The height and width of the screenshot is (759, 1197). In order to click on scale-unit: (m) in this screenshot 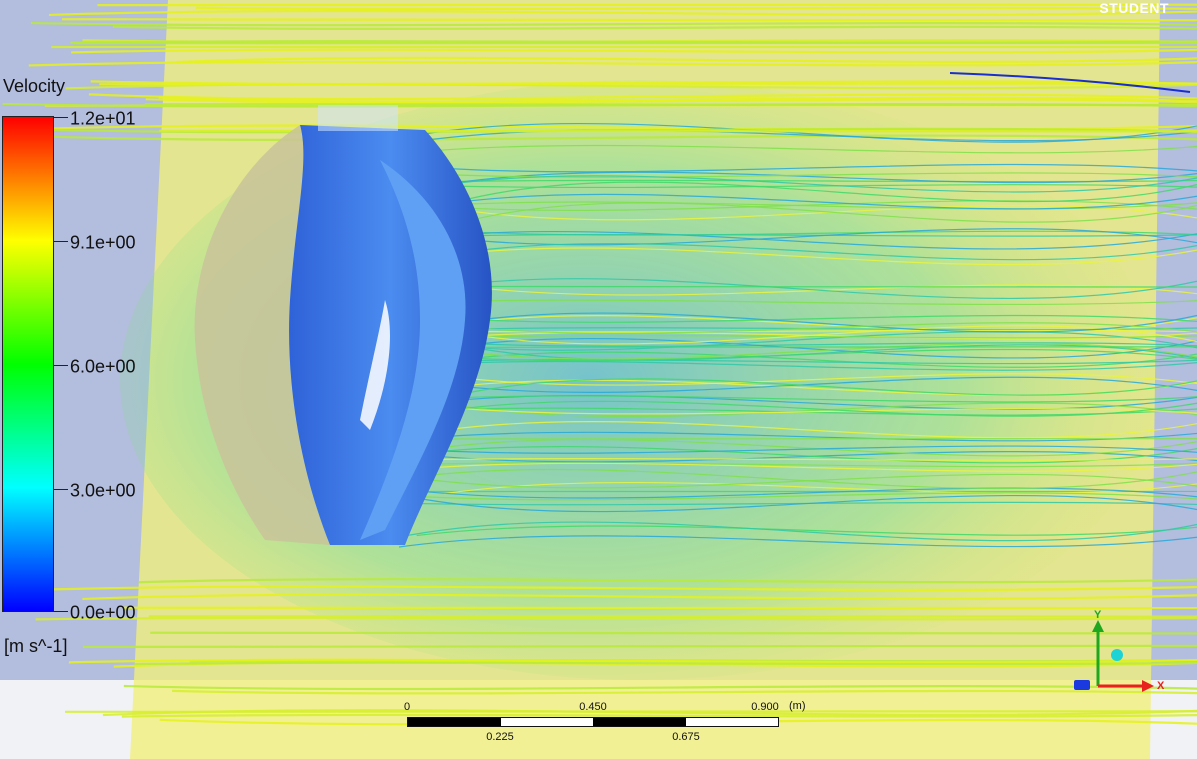, I will do `click(797, 706)`.